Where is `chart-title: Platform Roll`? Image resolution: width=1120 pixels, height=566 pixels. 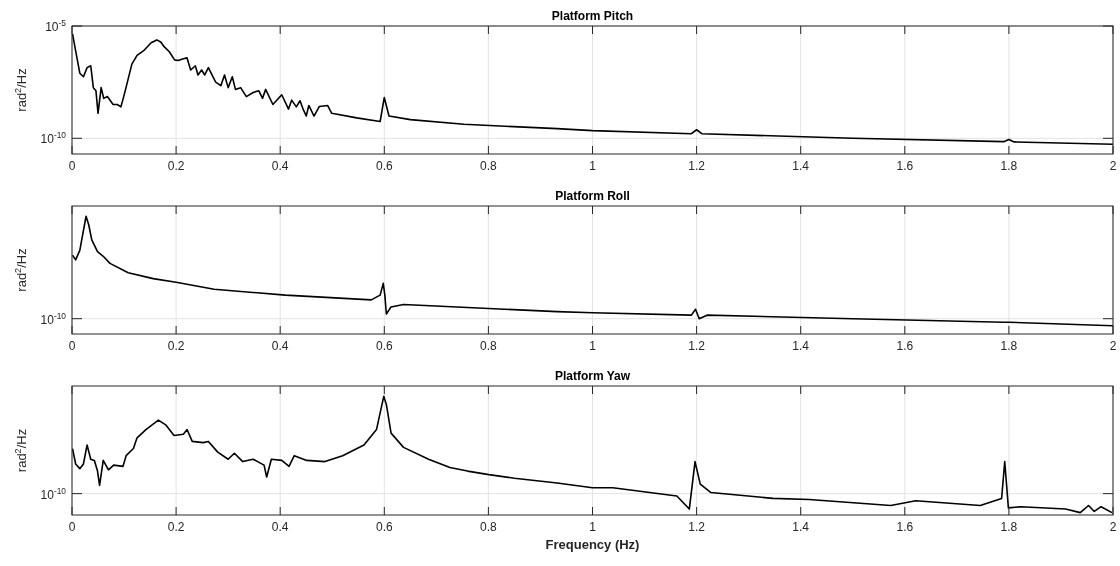
chart-title: Platform Roll is located at coordinates (592, 196).